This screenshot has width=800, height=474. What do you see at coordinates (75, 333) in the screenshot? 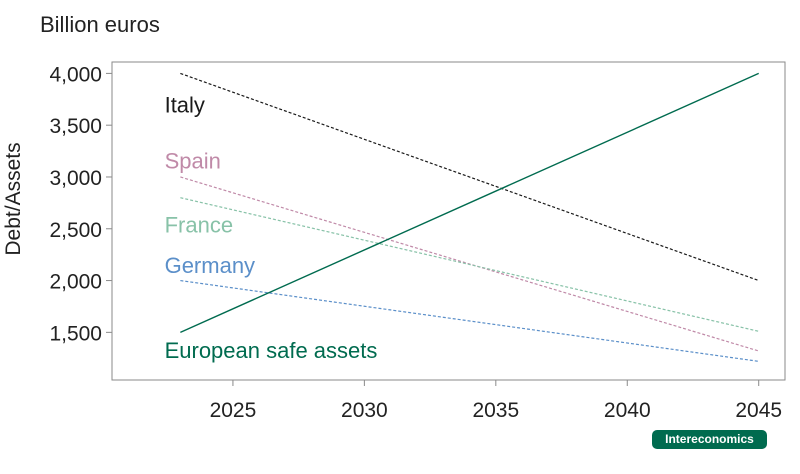
I see `y-tick-label: 1,500` at bounding box center [75, 333].